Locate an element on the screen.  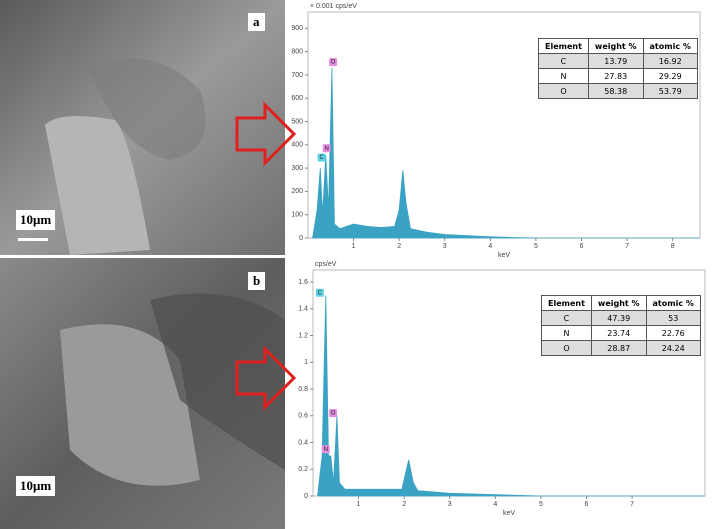
y-tick-label: 200 is located at coordinates (297, 191).